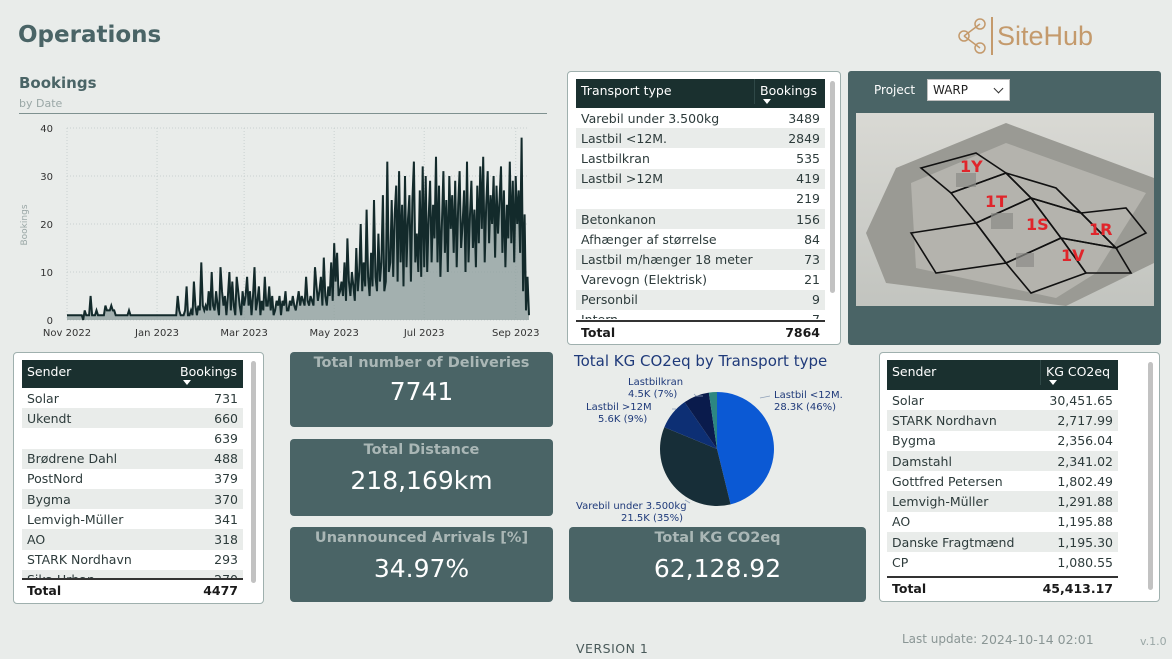  Describe the element at coordinates (808, 219) in the screenshot. I see `table-cell-value: 156` at that location.